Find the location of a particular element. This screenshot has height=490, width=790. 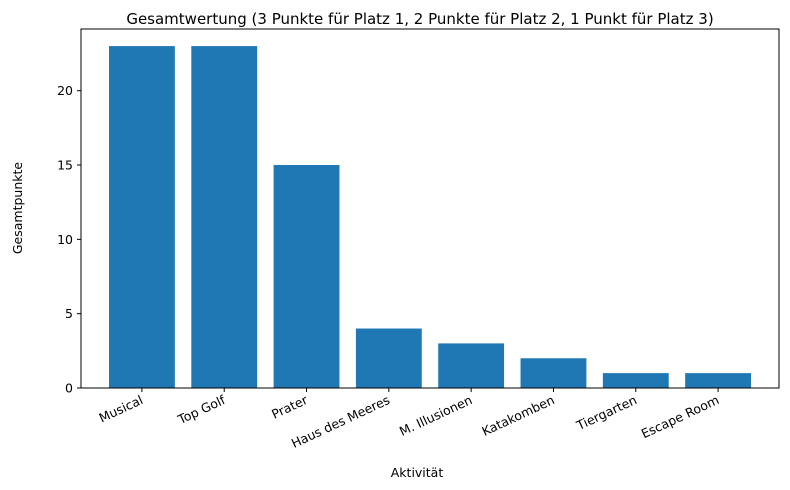

x-tick-label: Prater is located at coordinates (289, 407).